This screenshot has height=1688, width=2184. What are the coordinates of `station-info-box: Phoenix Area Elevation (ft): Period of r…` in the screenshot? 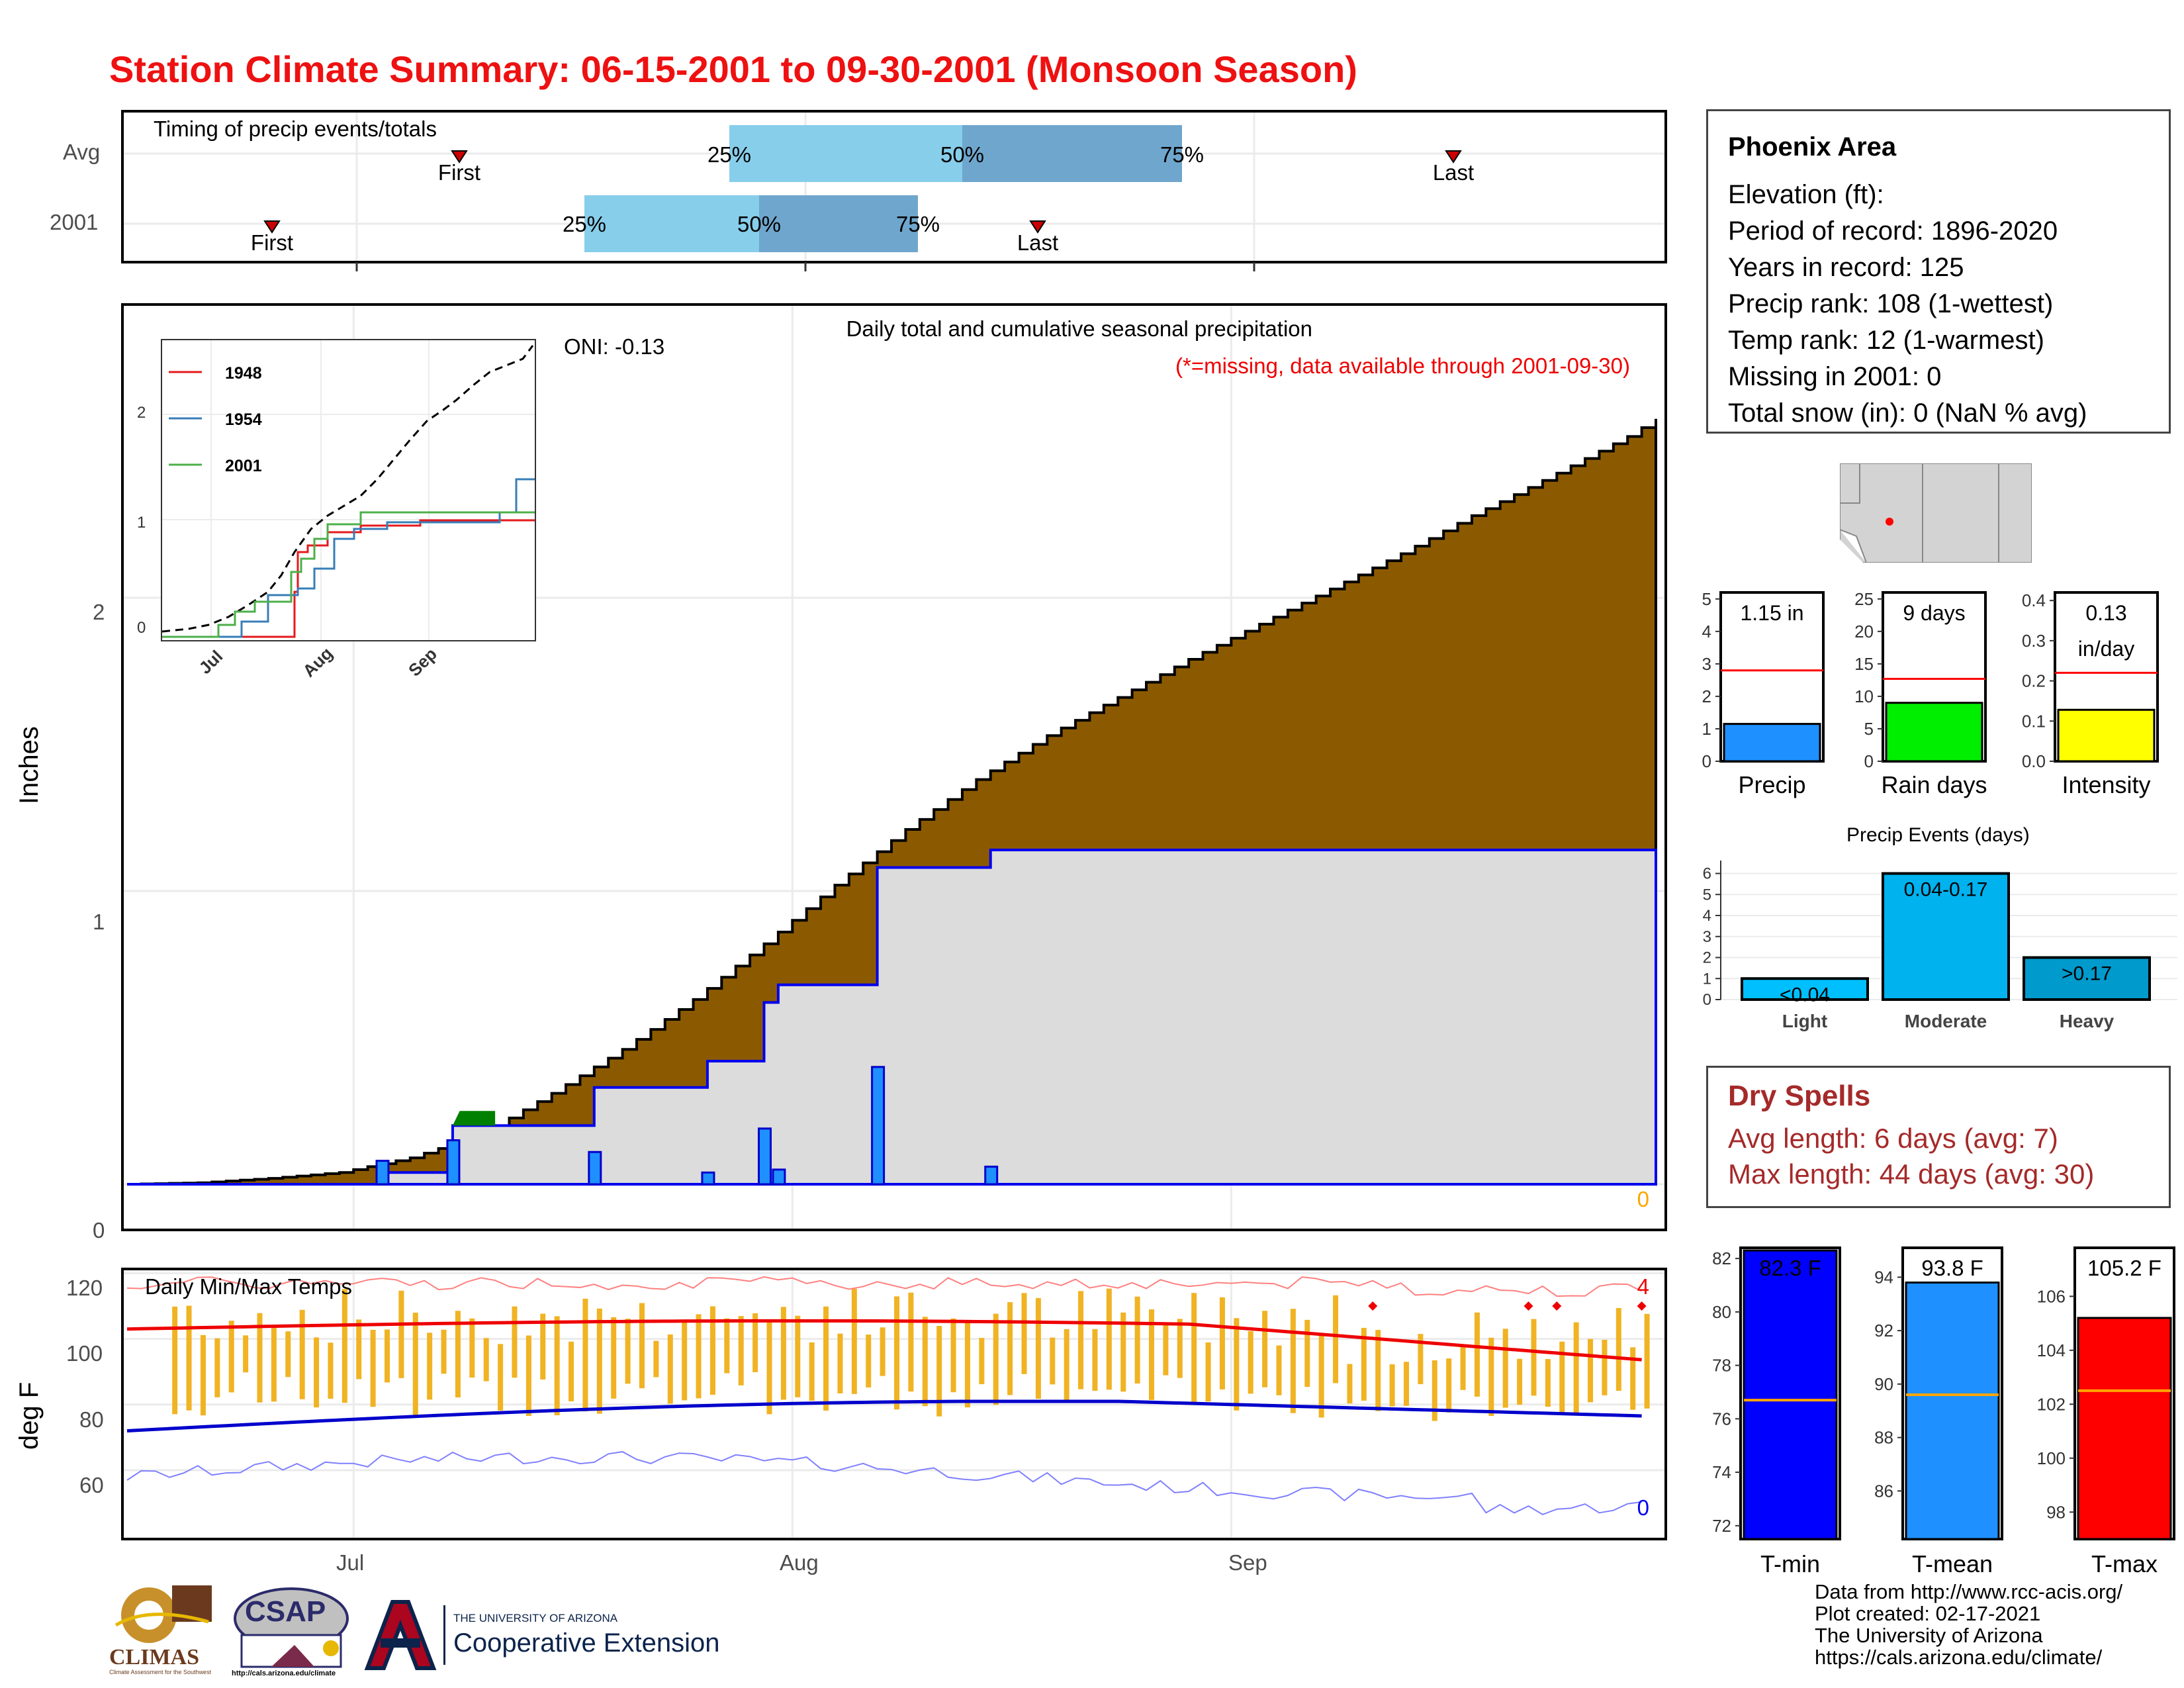 It's located at (1939, 271).